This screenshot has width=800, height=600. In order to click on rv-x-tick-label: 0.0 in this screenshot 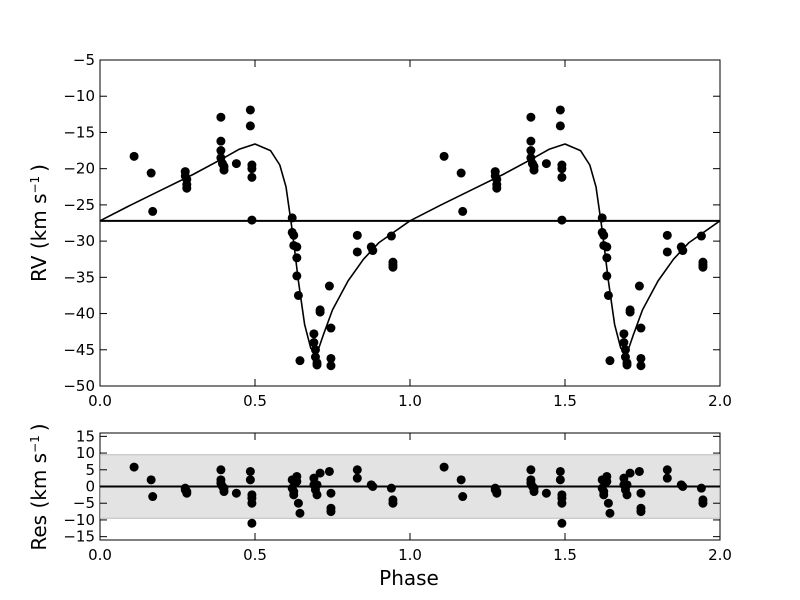, I will do `click(100, 401)`.